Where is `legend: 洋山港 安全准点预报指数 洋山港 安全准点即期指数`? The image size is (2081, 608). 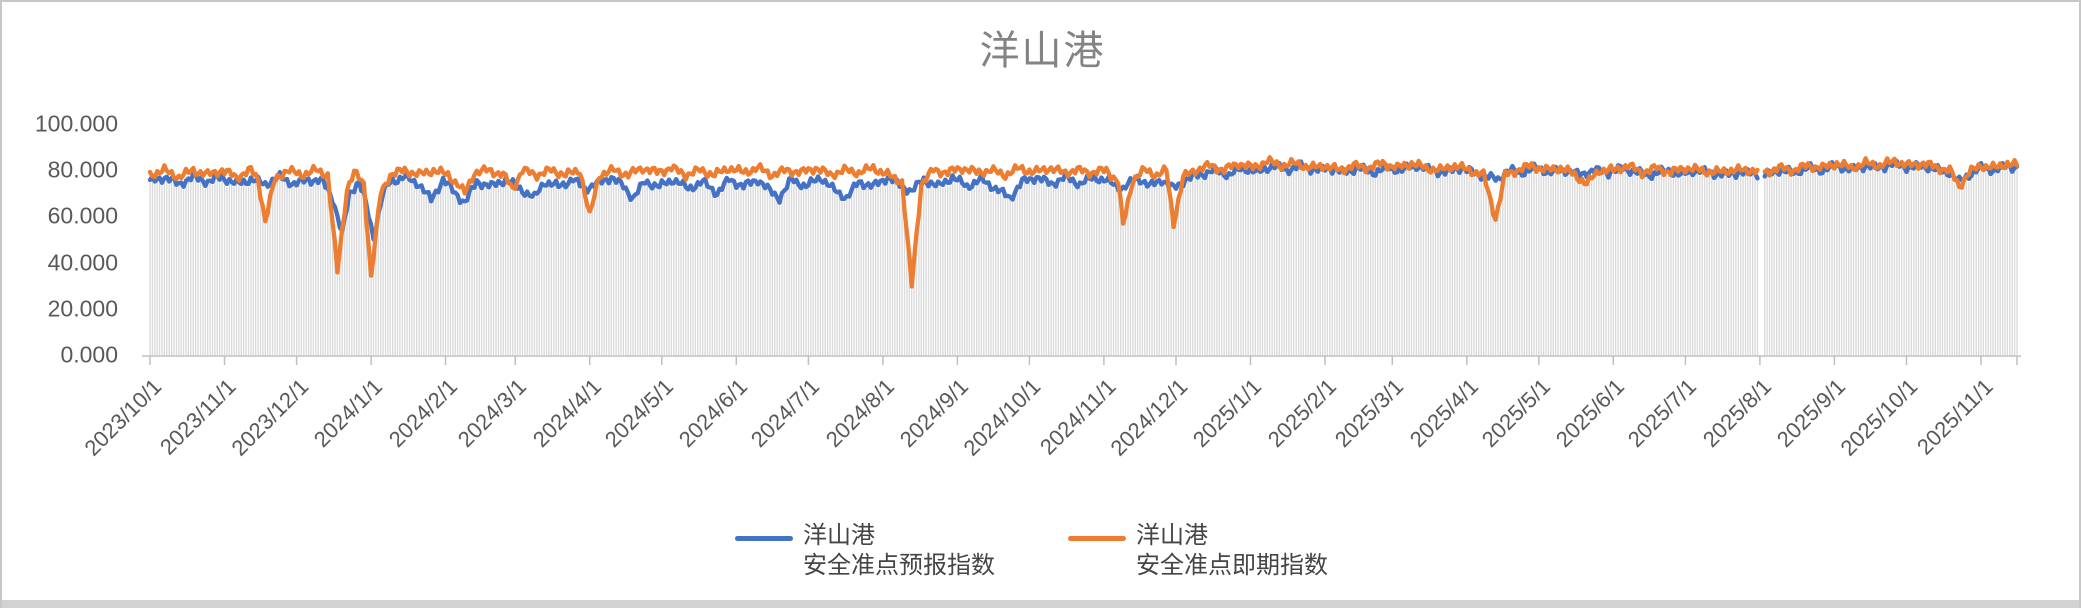 legend: 洋山港 安全准点预报指数 洋山港 安全准点即期指数 is located at coordinates (1040, 556).